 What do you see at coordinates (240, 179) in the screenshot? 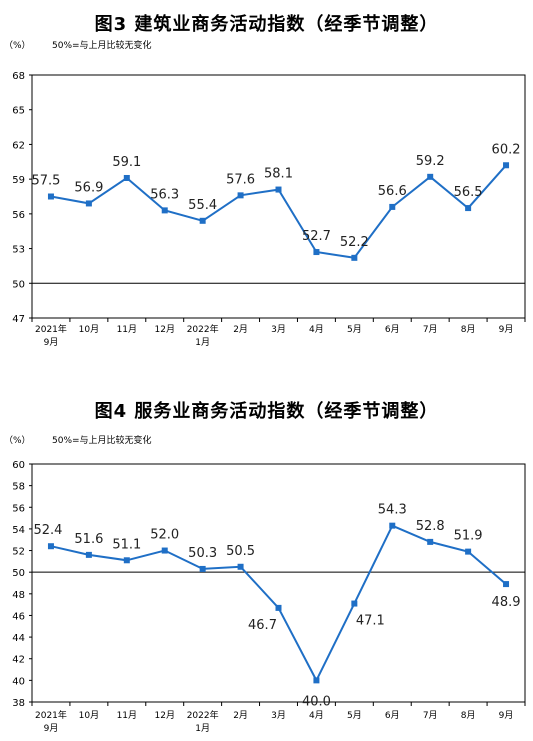
I see `data-label: 57.6` at bounding box center [240, 179].